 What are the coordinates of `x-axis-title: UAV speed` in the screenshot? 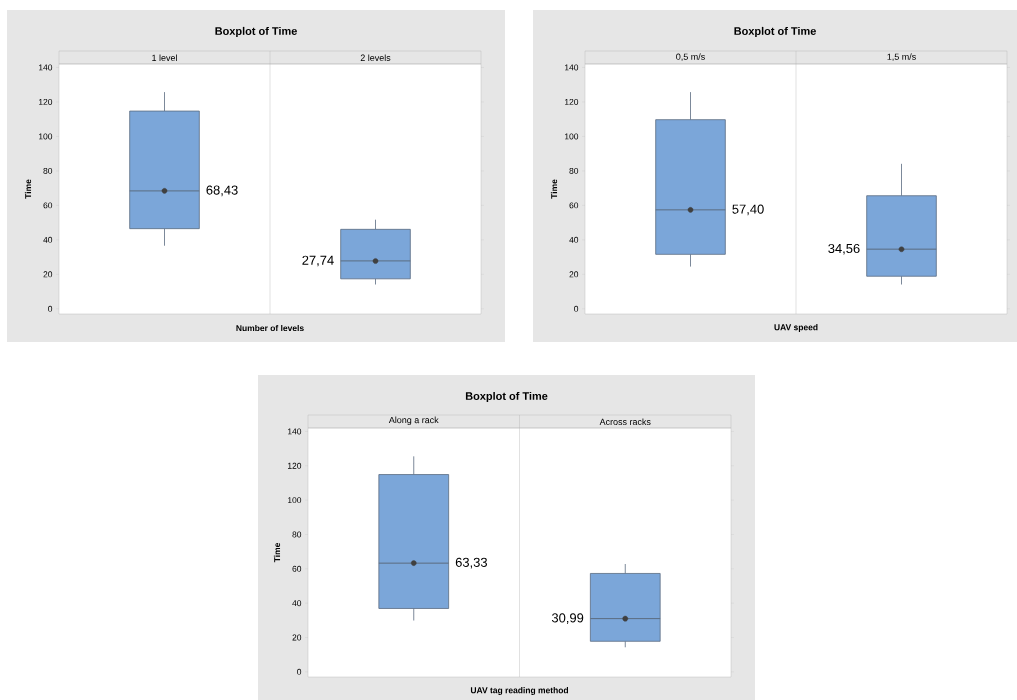 It's located at (796, 328).